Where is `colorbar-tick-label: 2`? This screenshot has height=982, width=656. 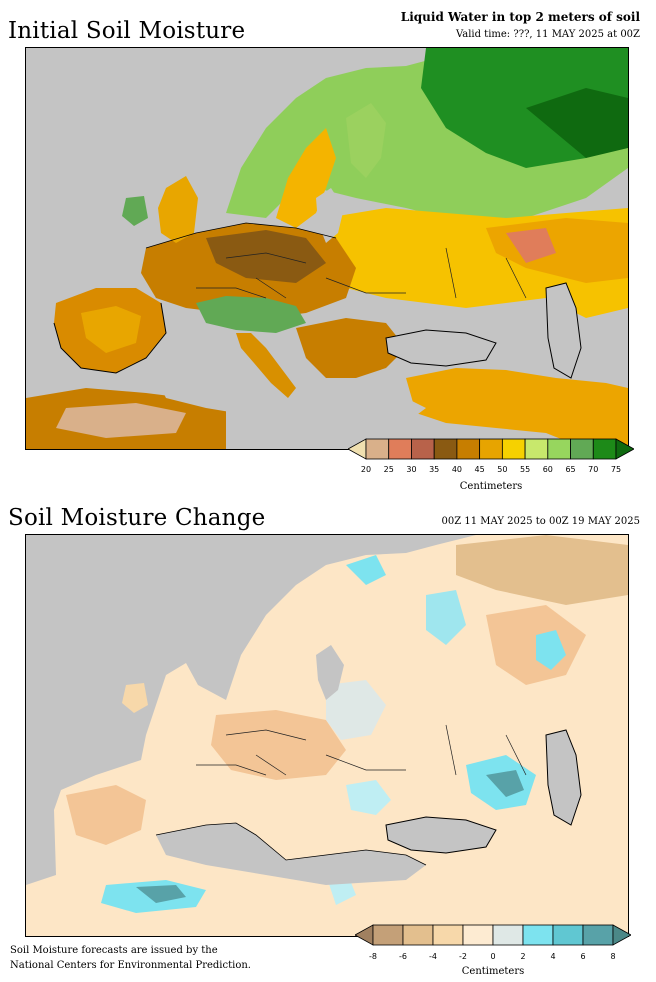
colorbar-tick-label: 2 is located at coordinates (523, 956).